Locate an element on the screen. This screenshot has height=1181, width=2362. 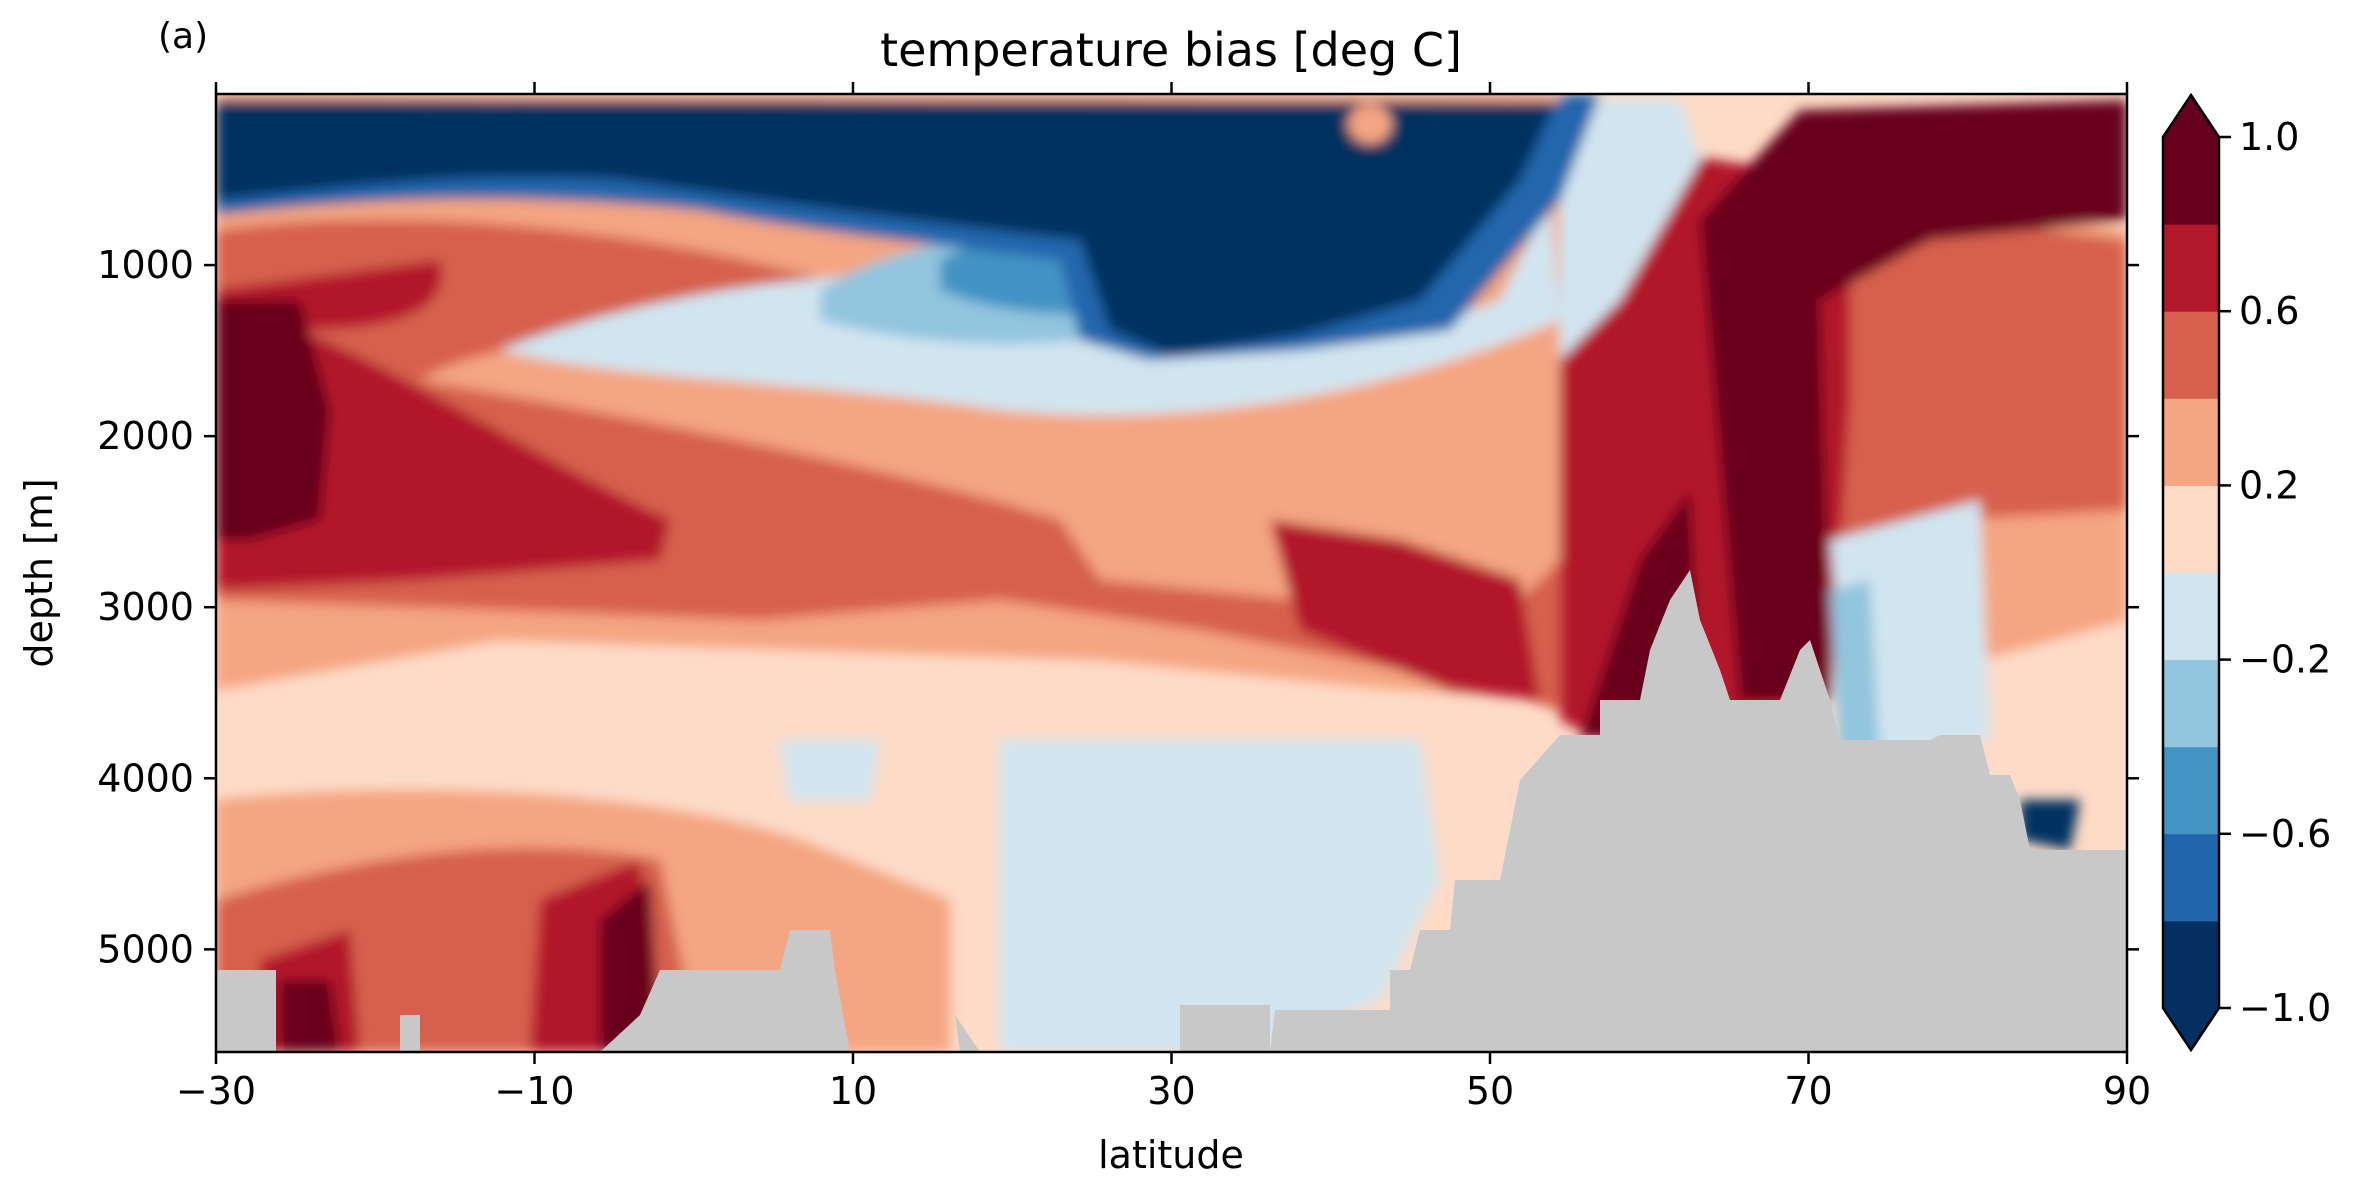
colorbar: 1.0 0.6 0.2 −0.2 −0.6 −1.0 is located at coordinates (2246, 572).